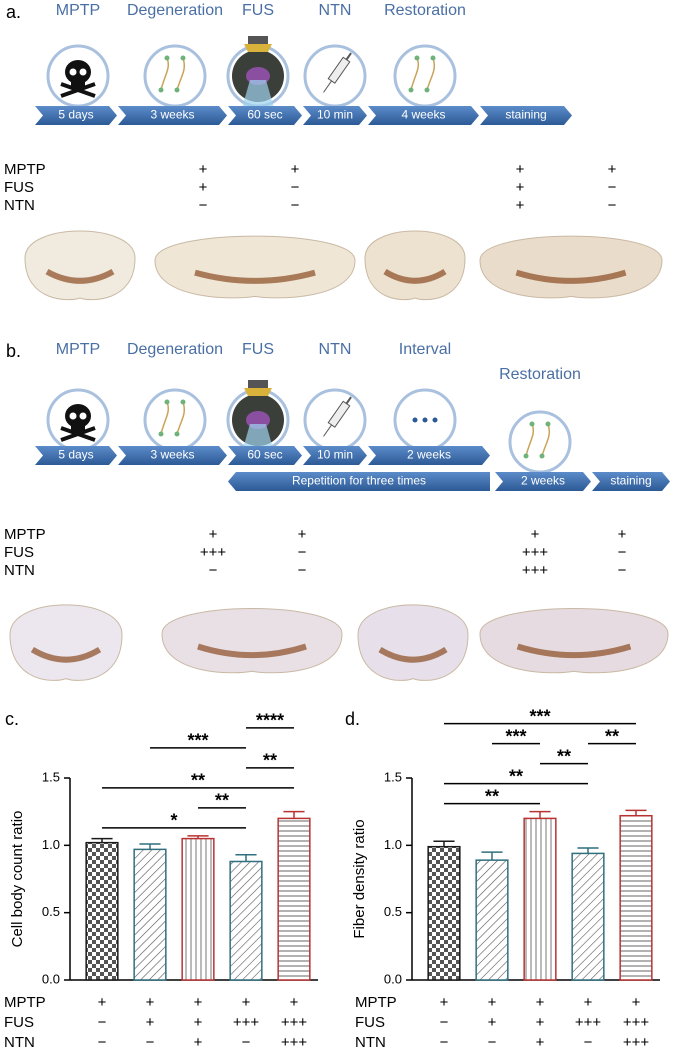 This screenshot has width=677, height=1050. Describe the element at coordinates (25, 1002) in the screenshot. I see `condition-row-label: MPTP` at that location.